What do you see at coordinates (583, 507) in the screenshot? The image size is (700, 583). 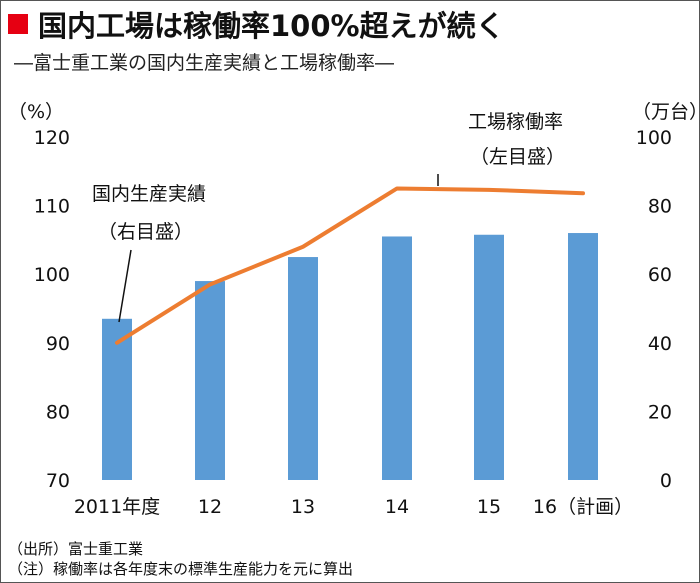 I see `x-tick-label: 16（計画）` at bounding box center [583, 507].